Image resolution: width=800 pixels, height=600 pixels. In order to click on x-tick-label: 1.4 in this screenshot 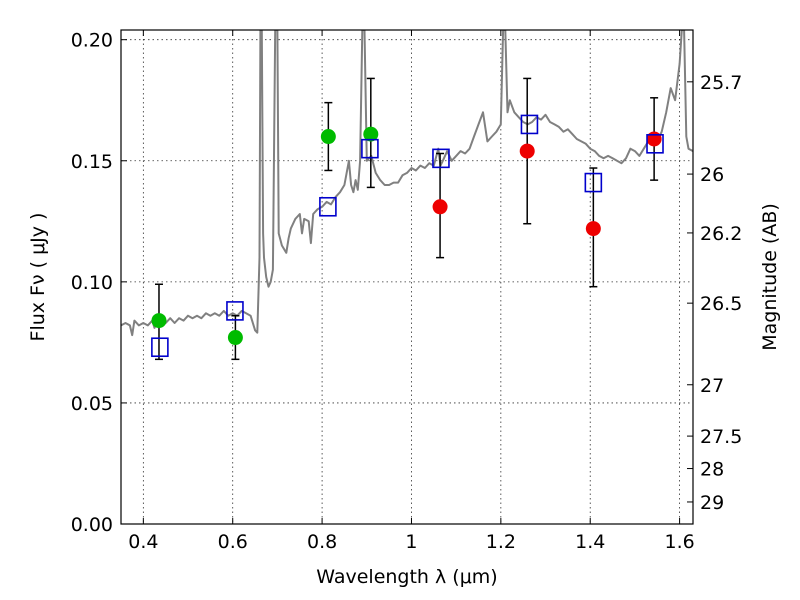, I will do `click(590, 542)`.